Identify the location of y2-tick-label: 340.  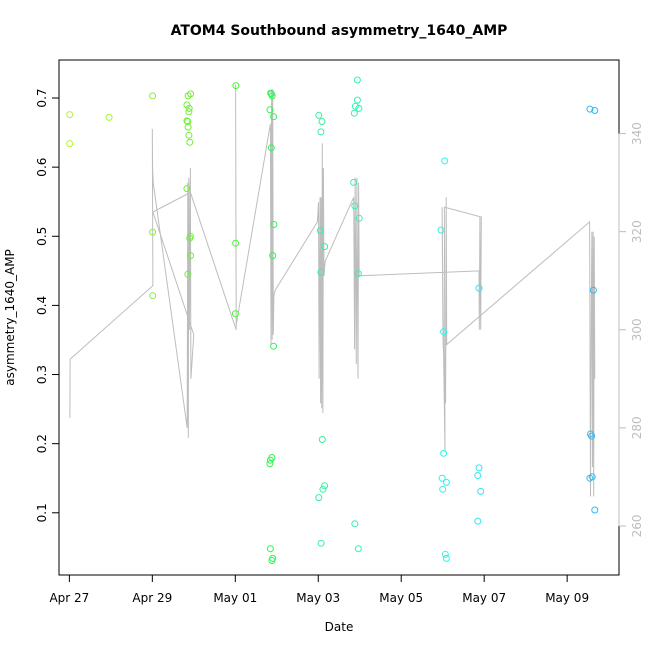
(637, 133).